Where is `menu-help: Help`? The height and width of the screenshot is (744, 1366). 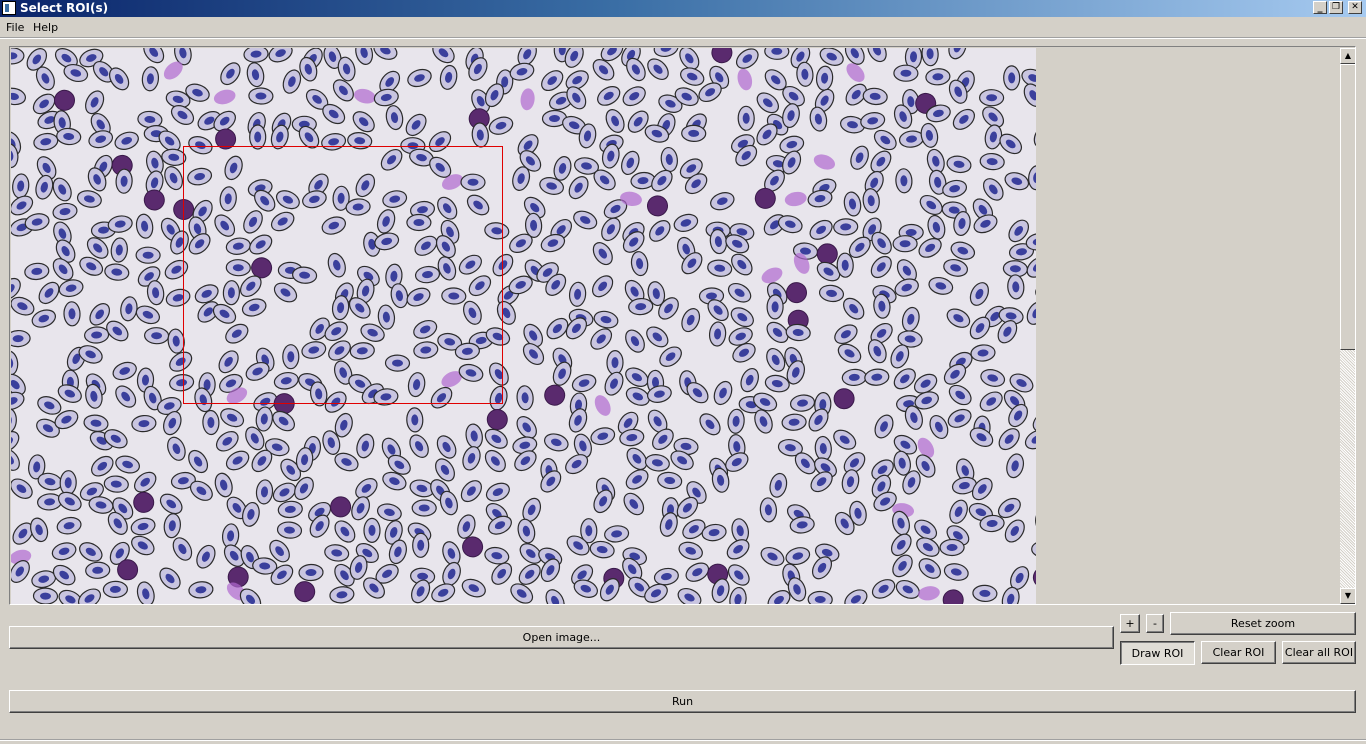 menu-help: Help is located at coordinates (46, 27).